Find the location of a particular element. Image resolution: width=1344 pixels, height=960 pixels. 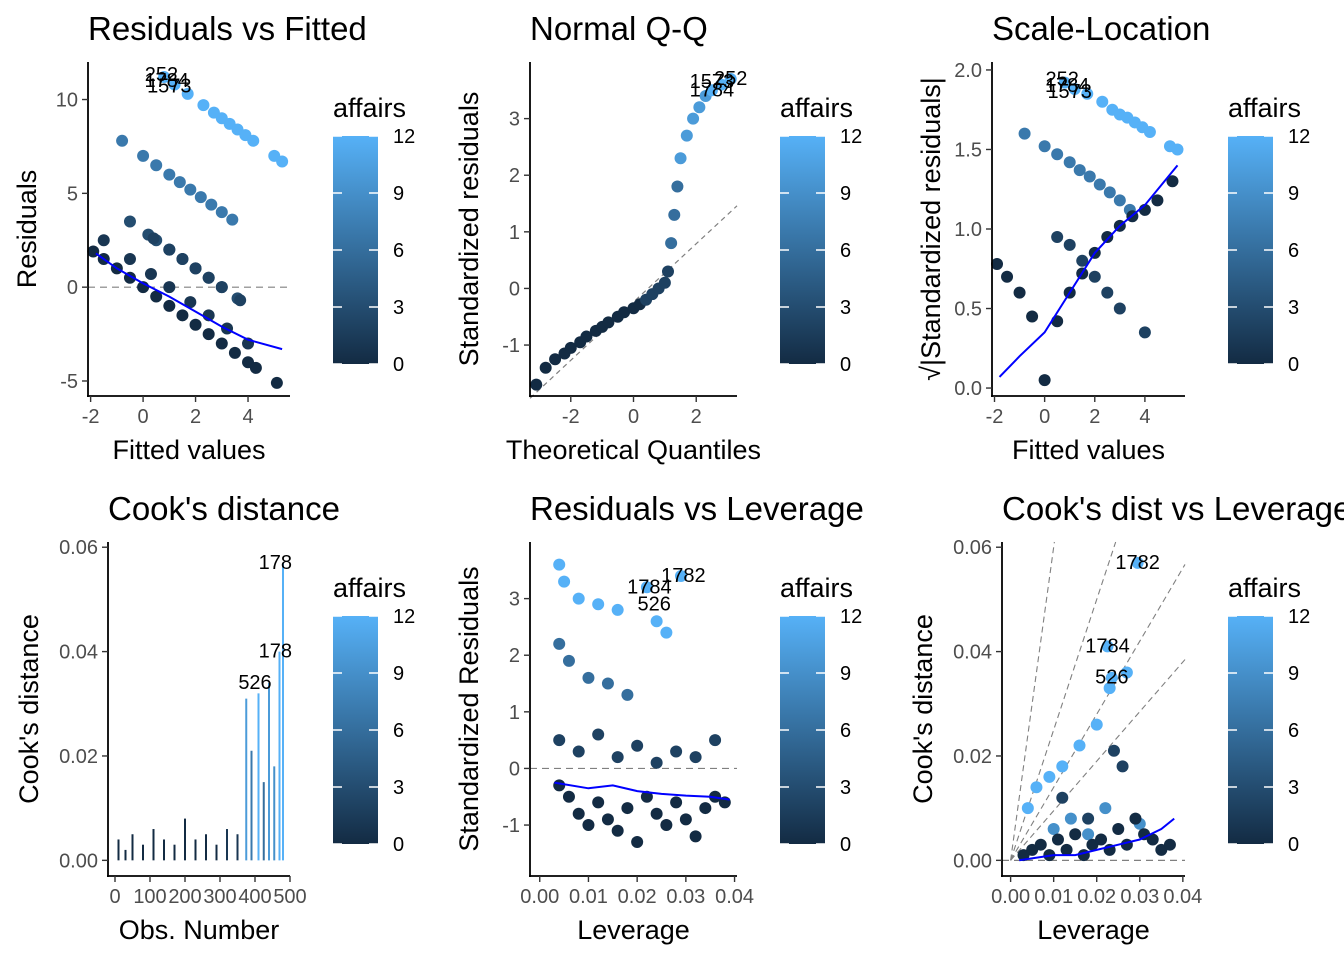

colorbar-legend: affairs 0 3 6 9 12 is located at coordinates (374, 714).